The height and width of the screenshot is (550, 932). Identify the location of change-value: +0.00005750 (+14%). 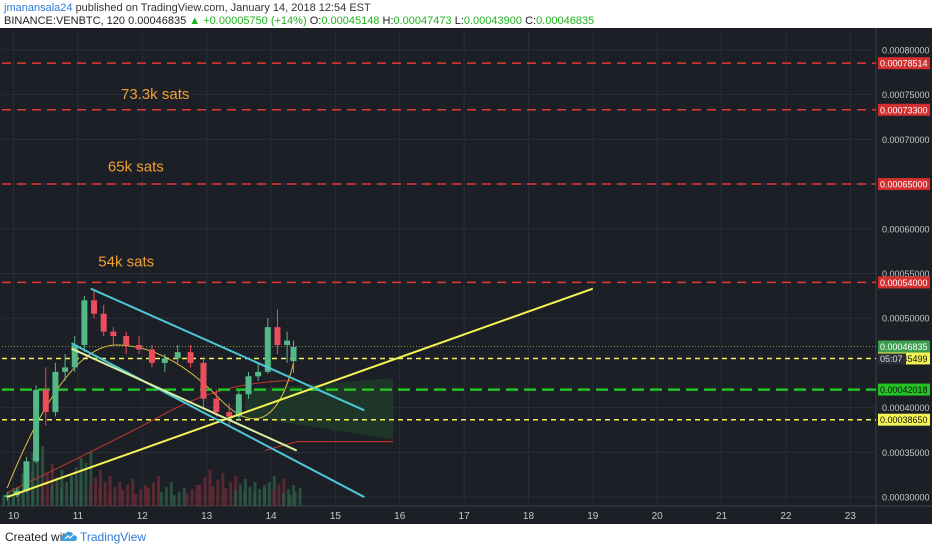
(255, 21).